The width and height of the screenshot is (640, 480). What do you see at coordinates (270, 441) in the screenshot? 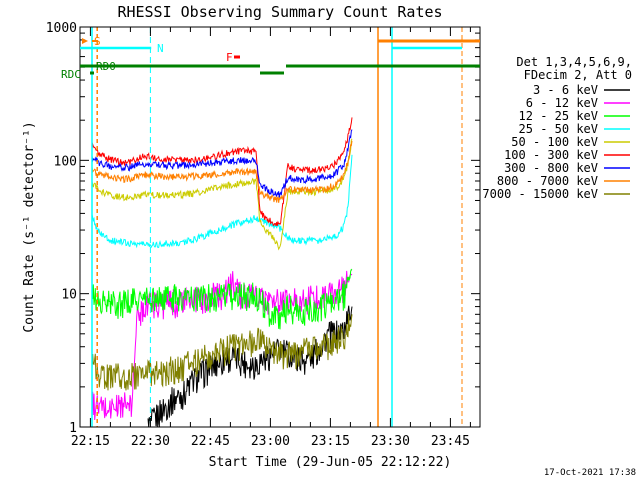
I see `x-tick-label-3: 23:00` at bounding box center [270, 441].